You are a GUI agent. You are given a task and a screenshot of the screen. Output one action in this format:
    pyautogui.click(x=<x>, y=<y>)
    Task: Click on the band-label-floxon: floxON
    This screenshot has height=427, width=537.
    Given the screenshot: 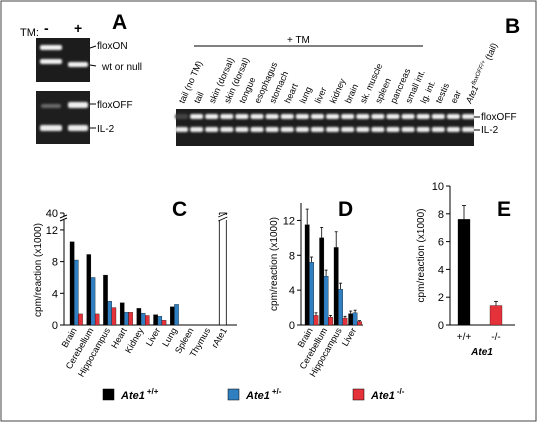 What is the action you would take?
    pyautogui.click(x=112, y=46)
    